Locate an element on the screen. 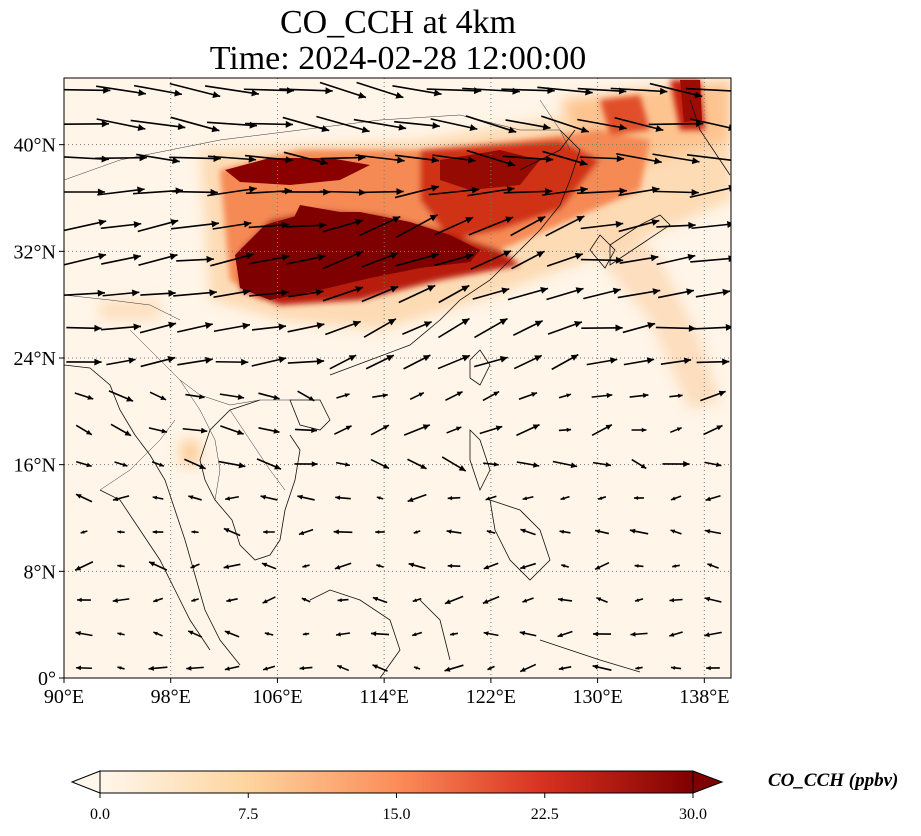 This screenshot has width=921, height=836. colorbar-min-extend is located at coordinates (85, 782).